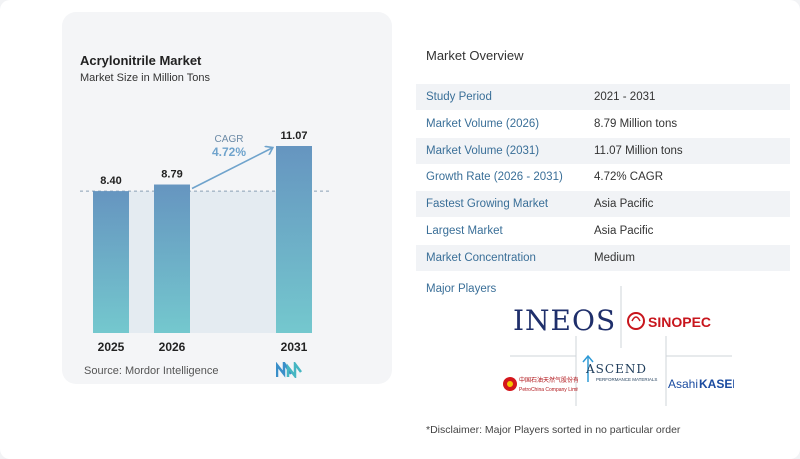 The height and width of the screenshot is (459, 800). I want to click on overview-value: 11.07 Million tons, so click(638, 151).